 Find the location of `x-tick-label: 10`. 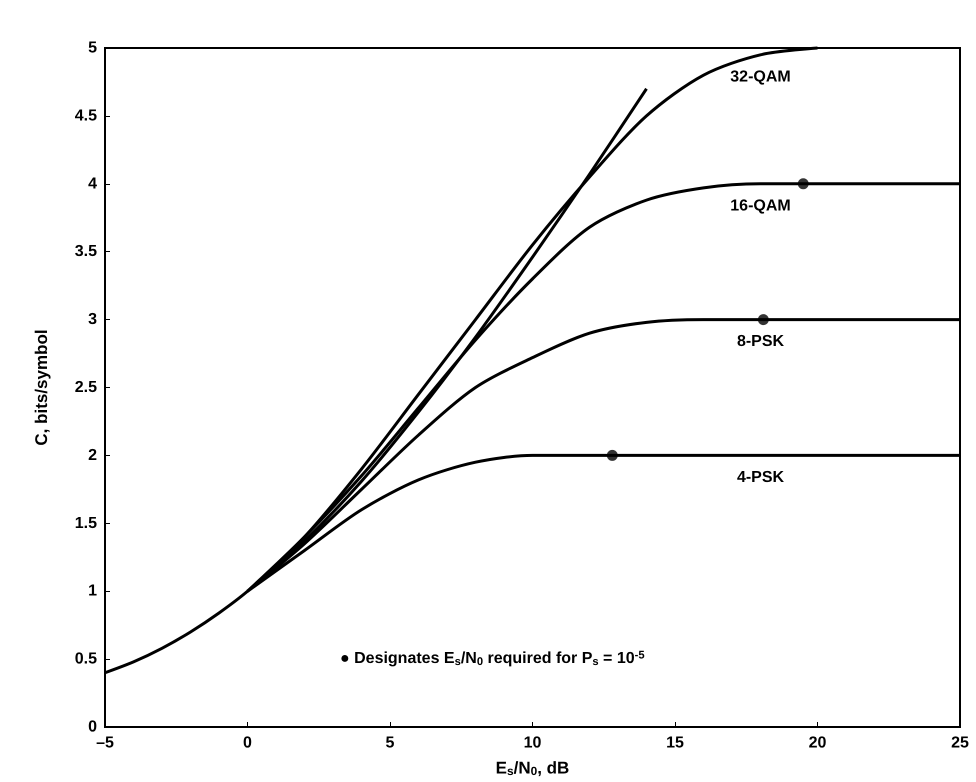

x-tick-label: 10 is located at coordinates (533, 743).